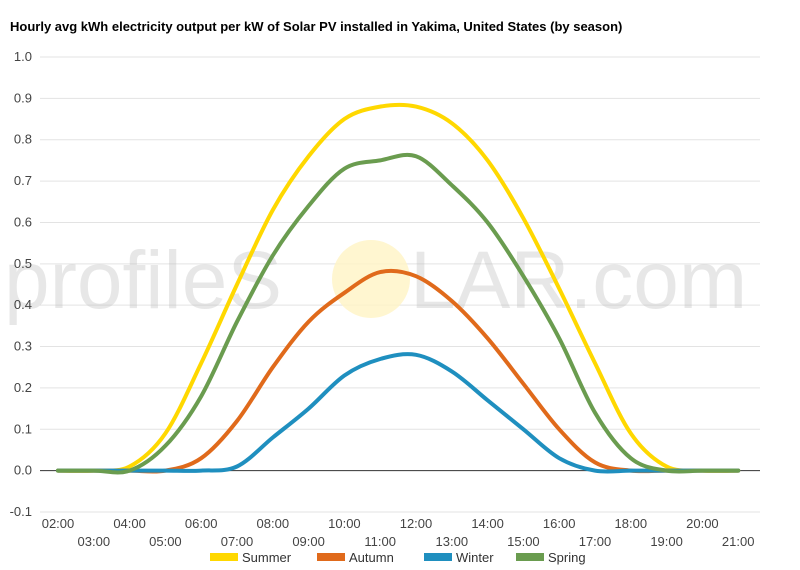 This screenshot has width=800, height=570. Describe the element at coordinates (23, 56) in the screenshot. I see `y-tick-label: 1.0` at that location.